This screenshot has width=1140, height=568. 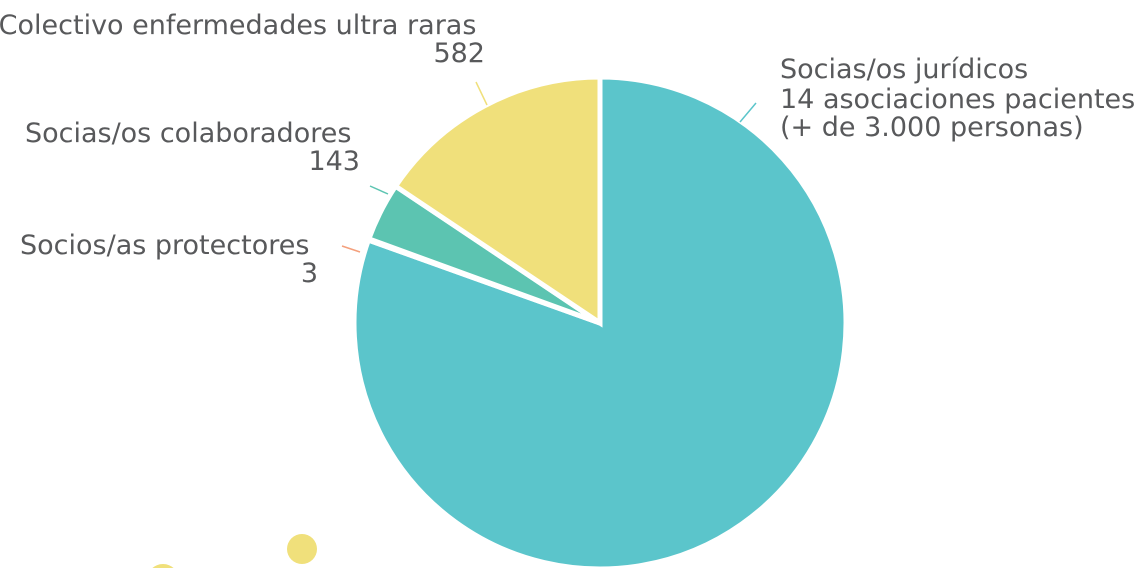 I want to click on leader-lines, so click(x=549, y=167).